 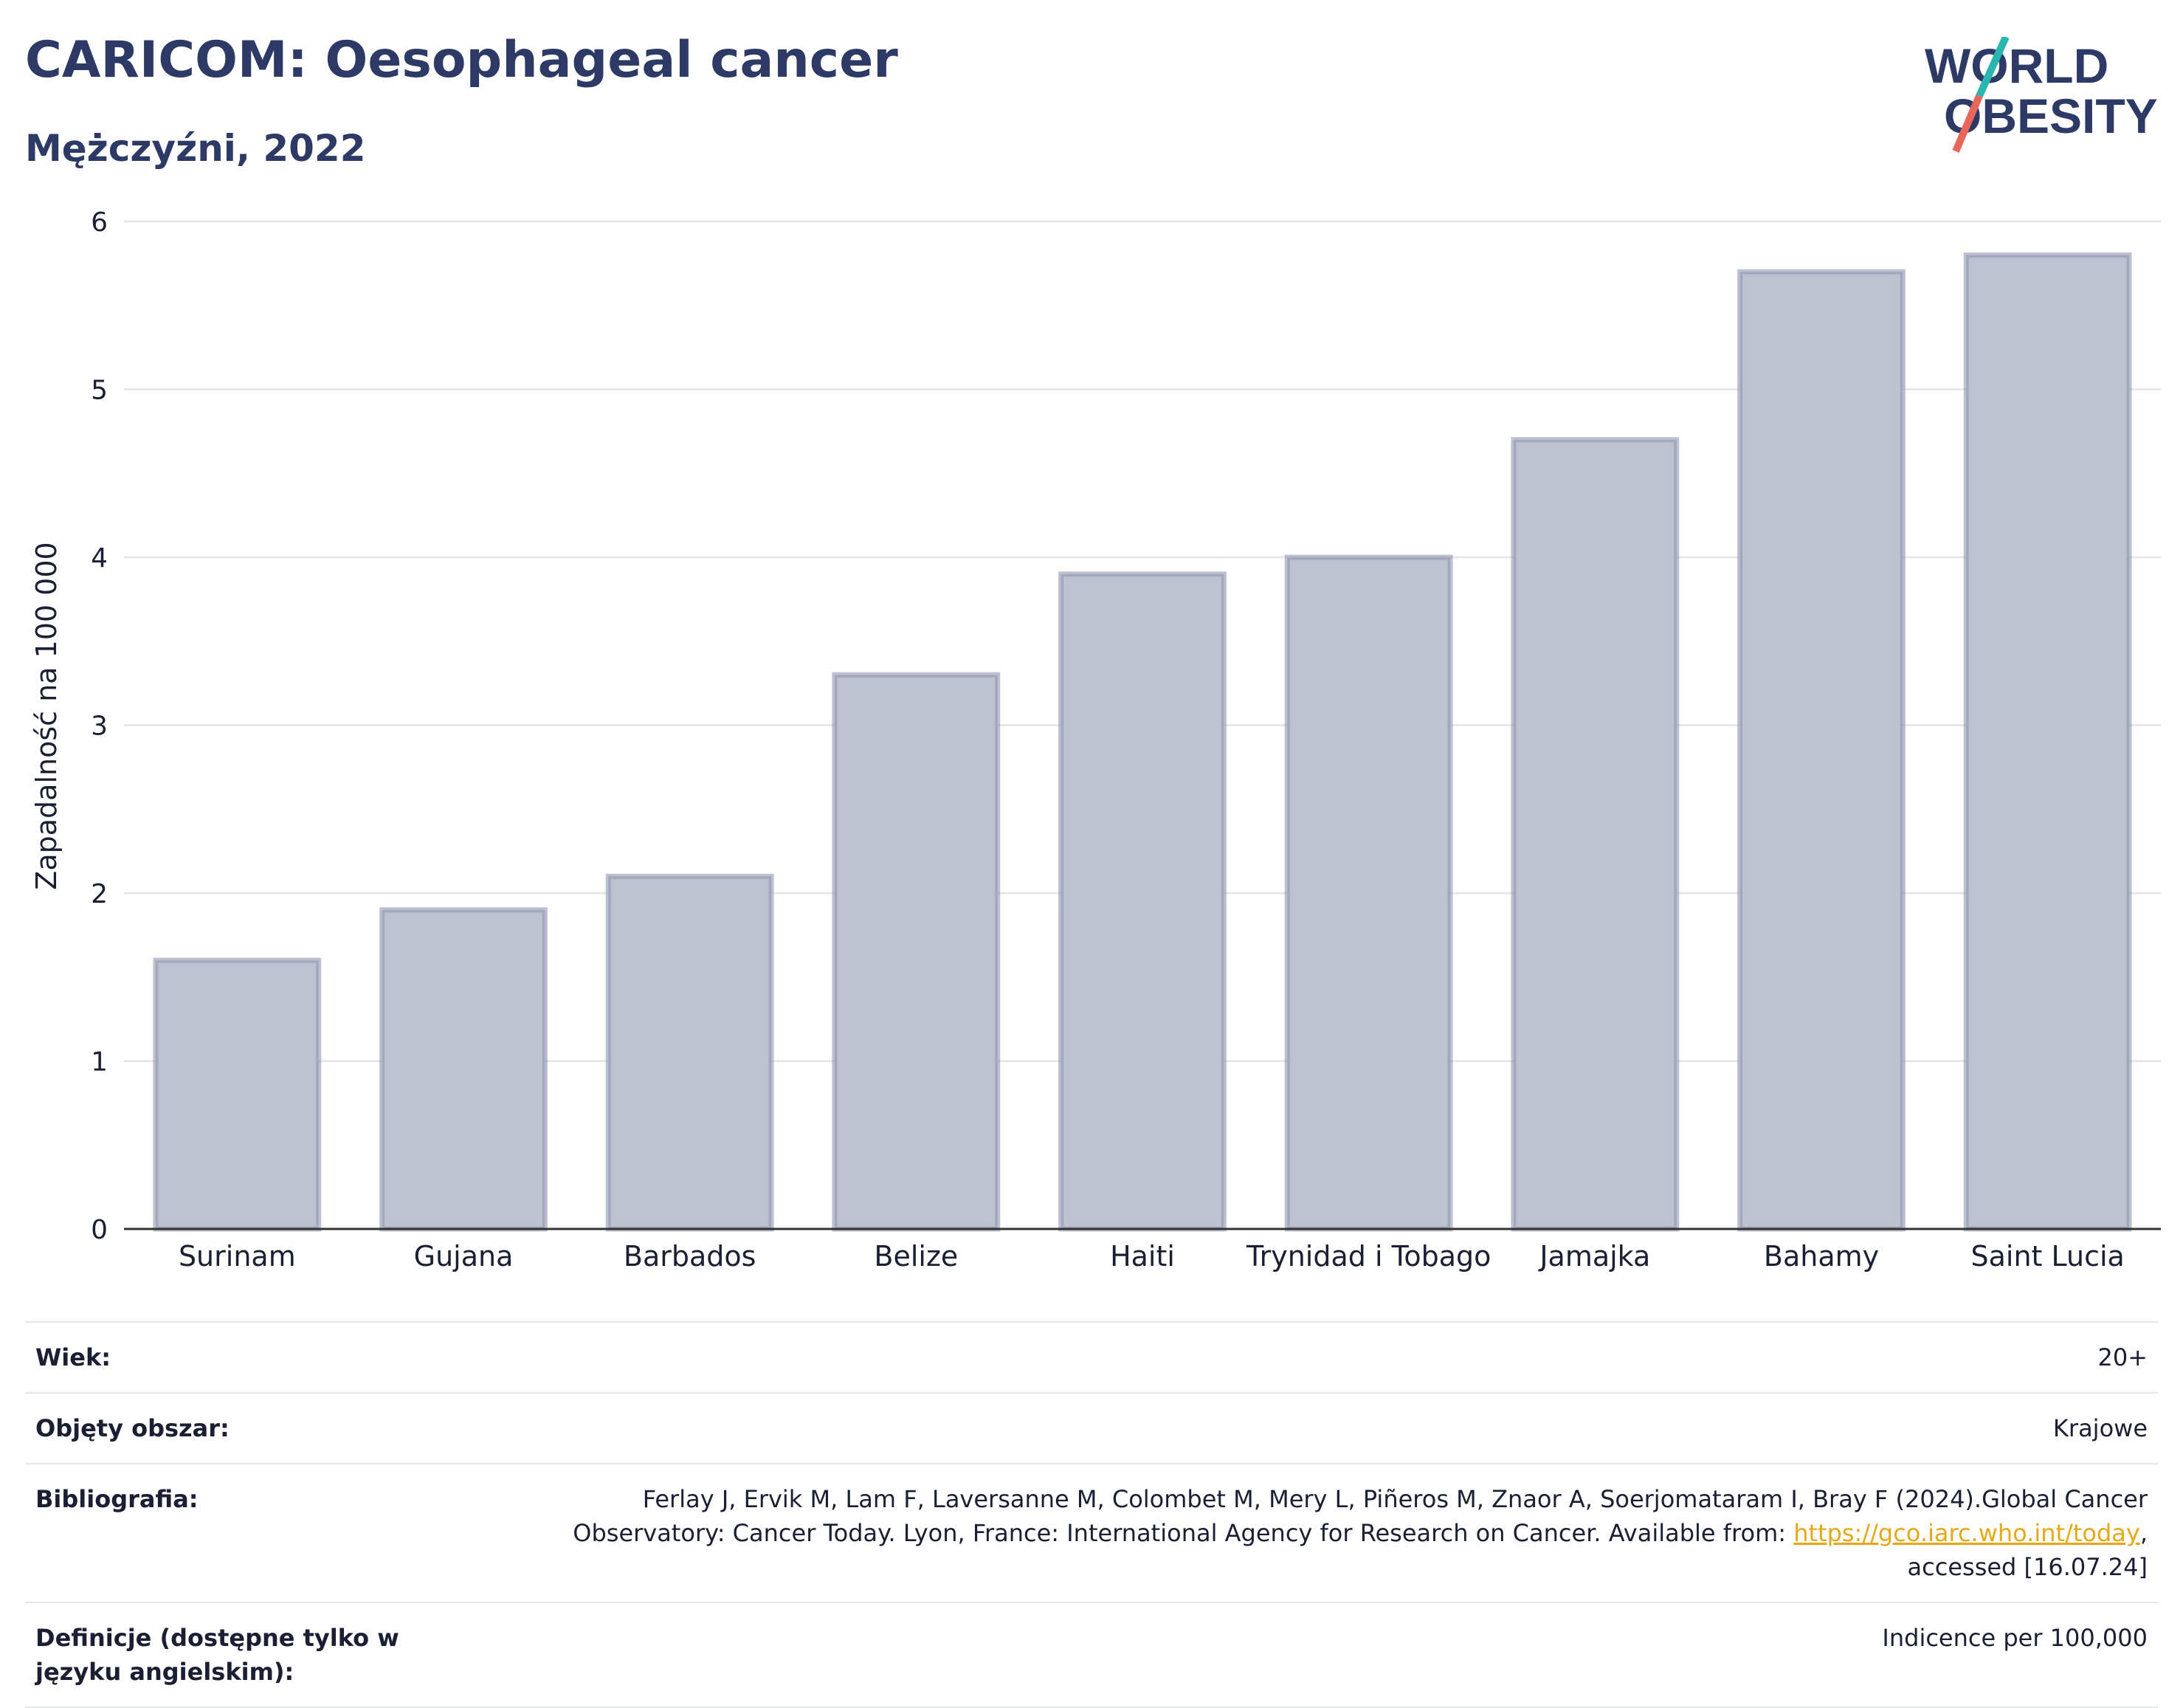 What do you see at coordinates (99, 1062) in the screenshot?
I see `y-tick-label: 1` at bounding box center [99, 1062].